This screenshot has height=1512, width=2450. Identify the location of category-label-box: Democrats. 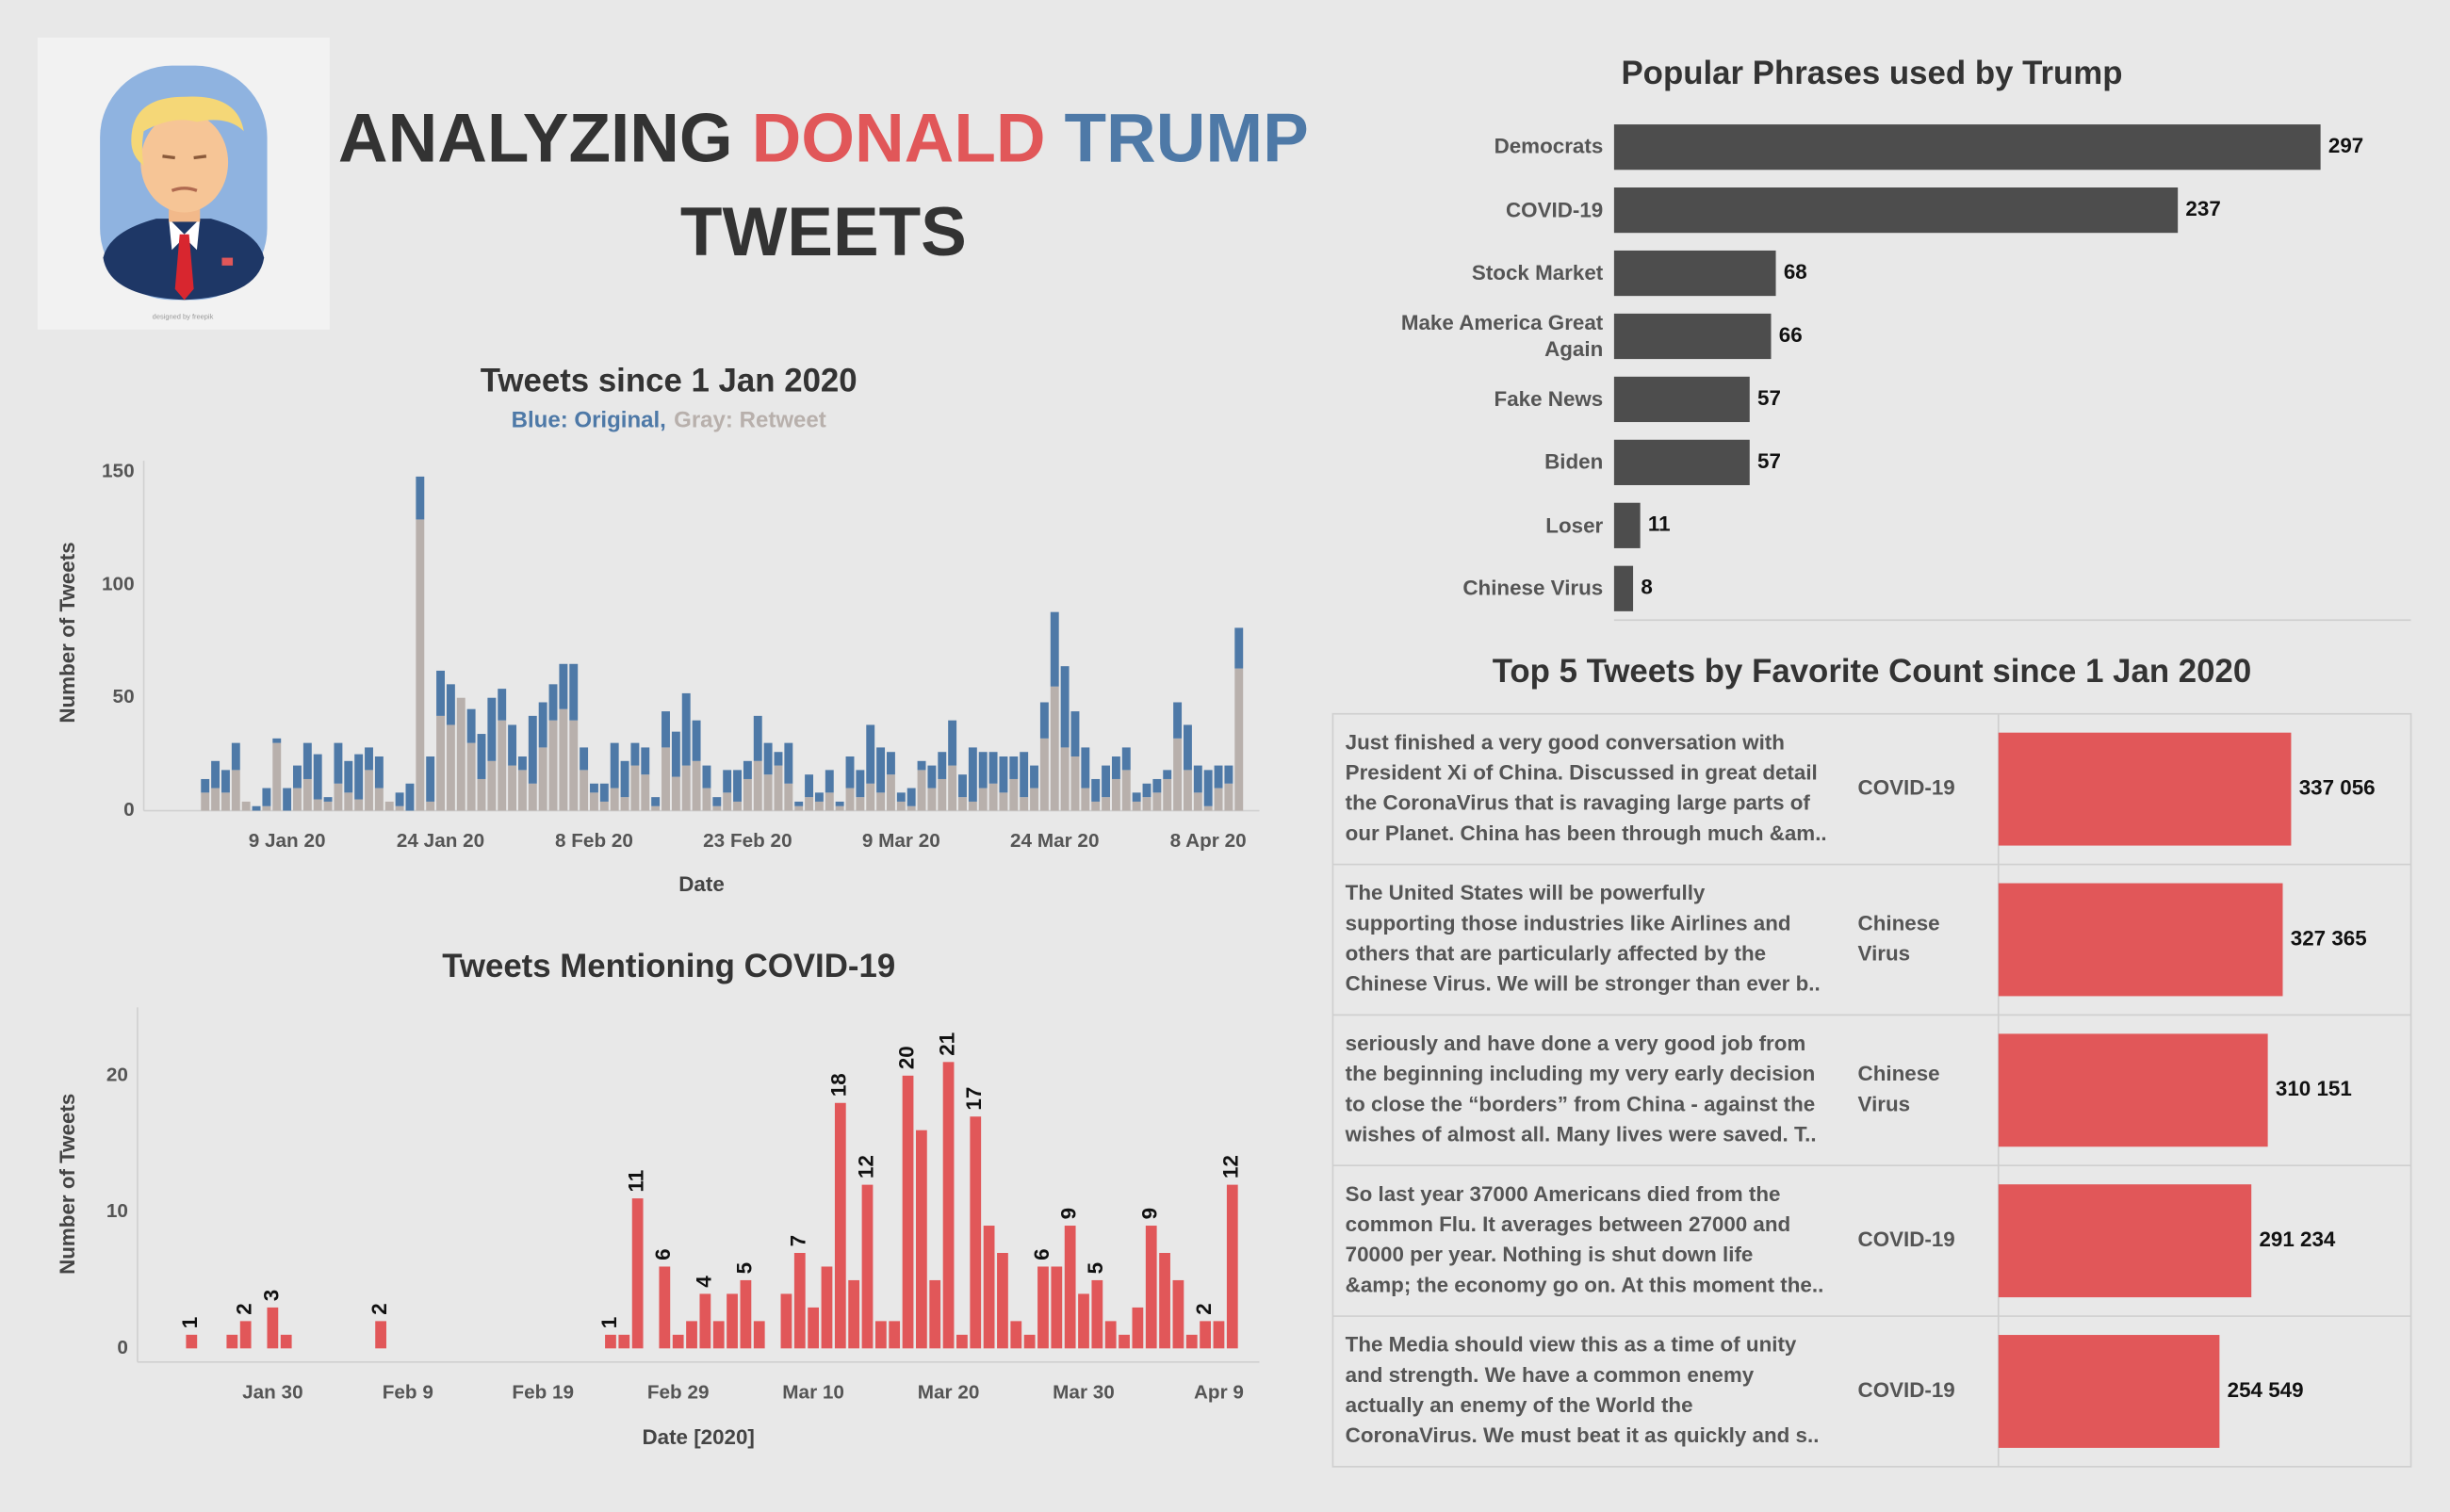
(1549, 147).